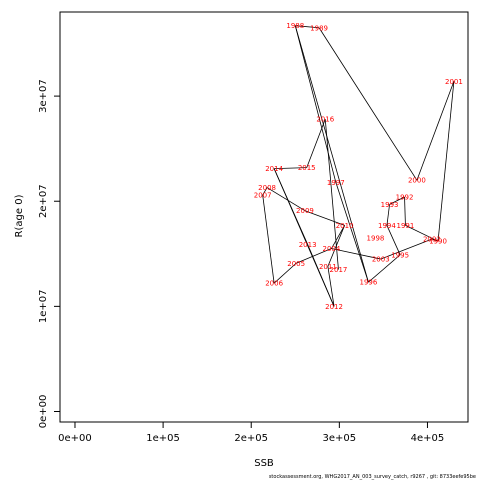  I want to click on series-line-1994-1995, so click(393, 240).